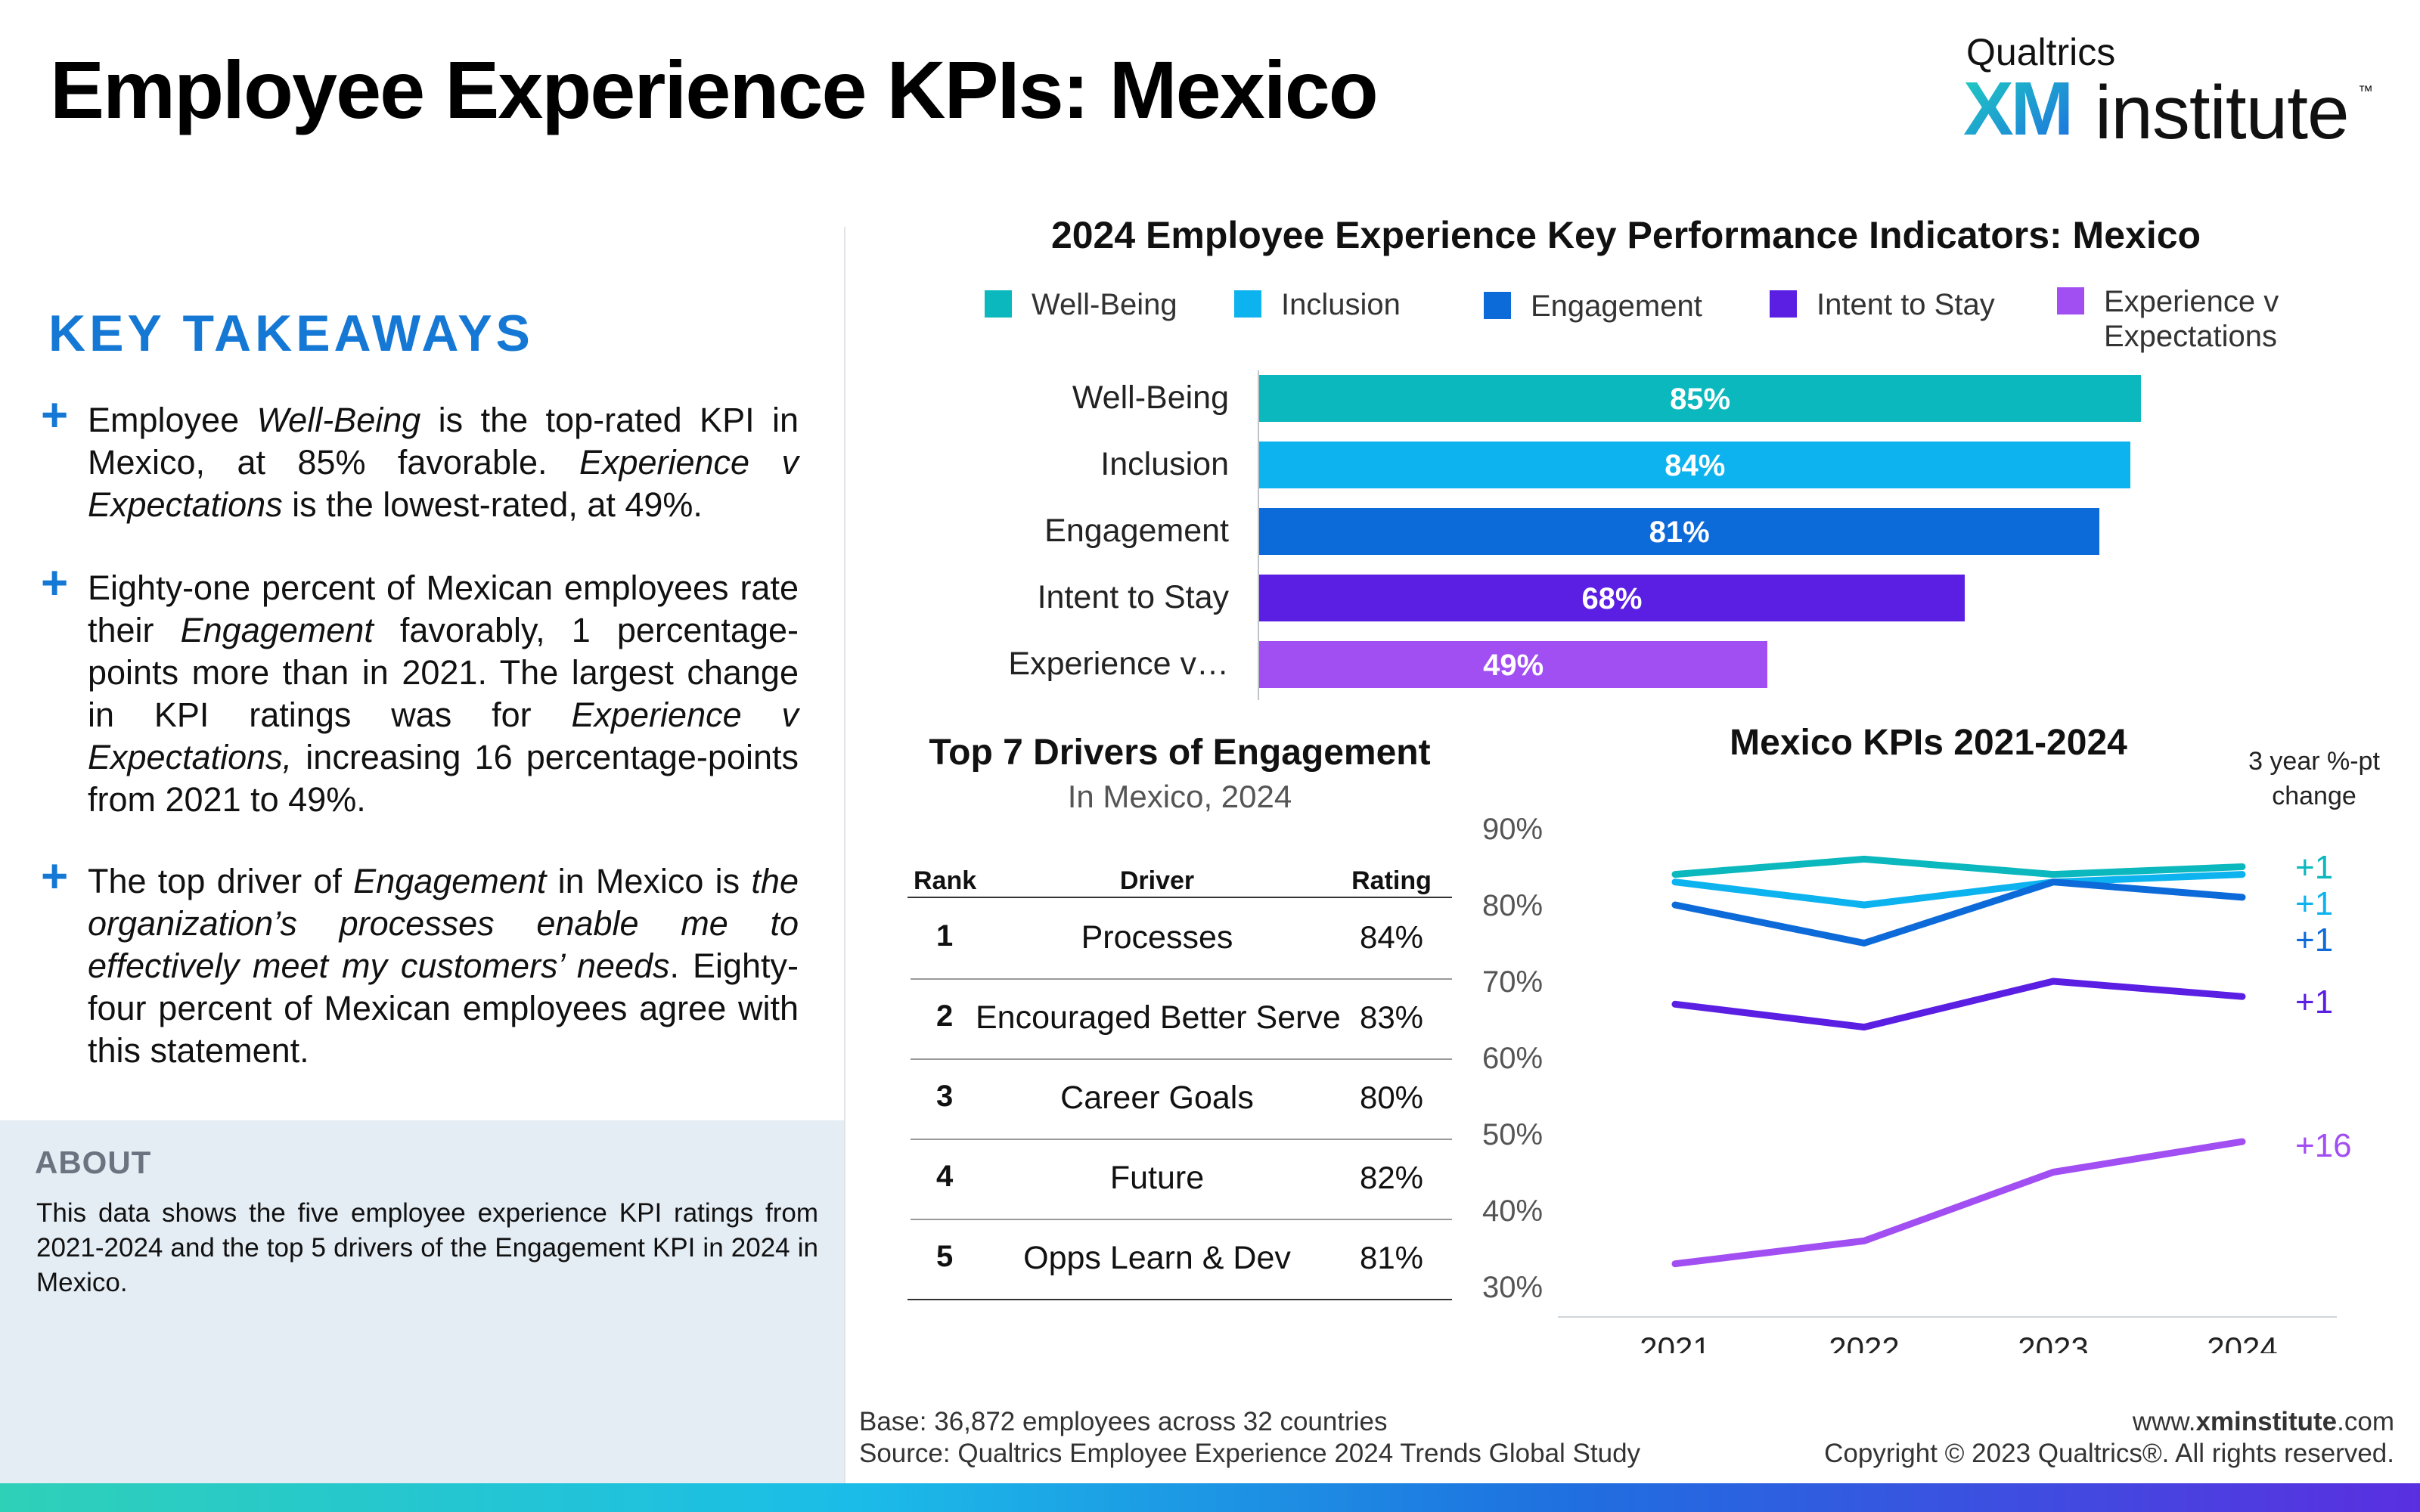 This screenshot has height=1512, width=2420. I want to click on change-header: 3 year %-pt change, so click(2314, 778).